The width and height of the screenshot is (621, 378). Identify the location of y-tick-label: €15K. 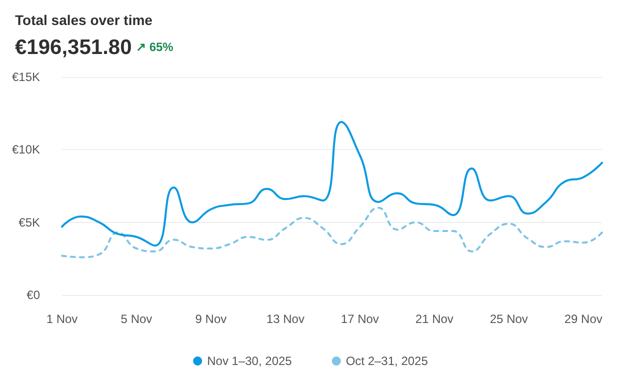
(26, 77).